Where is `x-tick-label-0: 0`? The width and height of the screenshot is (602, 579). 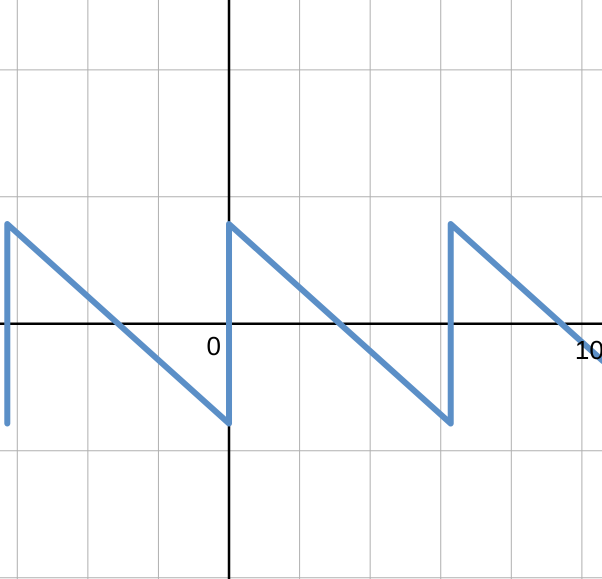
x-tick-label-0: 0 is located at coordinates (214, 346).